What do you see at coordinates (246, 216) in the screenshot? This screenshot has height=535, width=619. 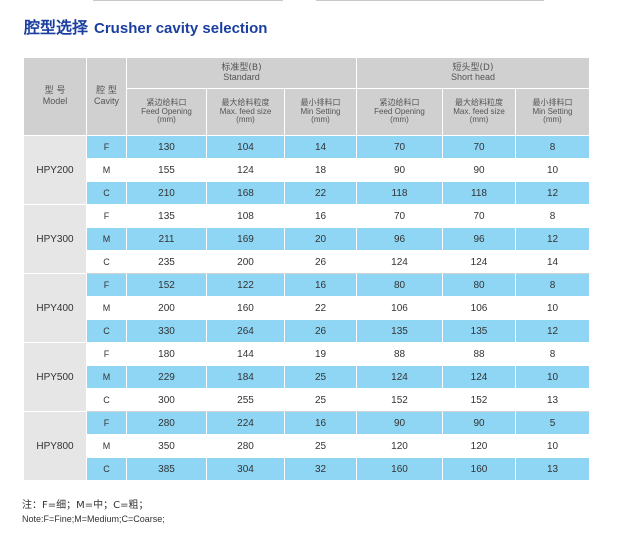 I see `value-cell: 108` at bounding box center [246, 216].